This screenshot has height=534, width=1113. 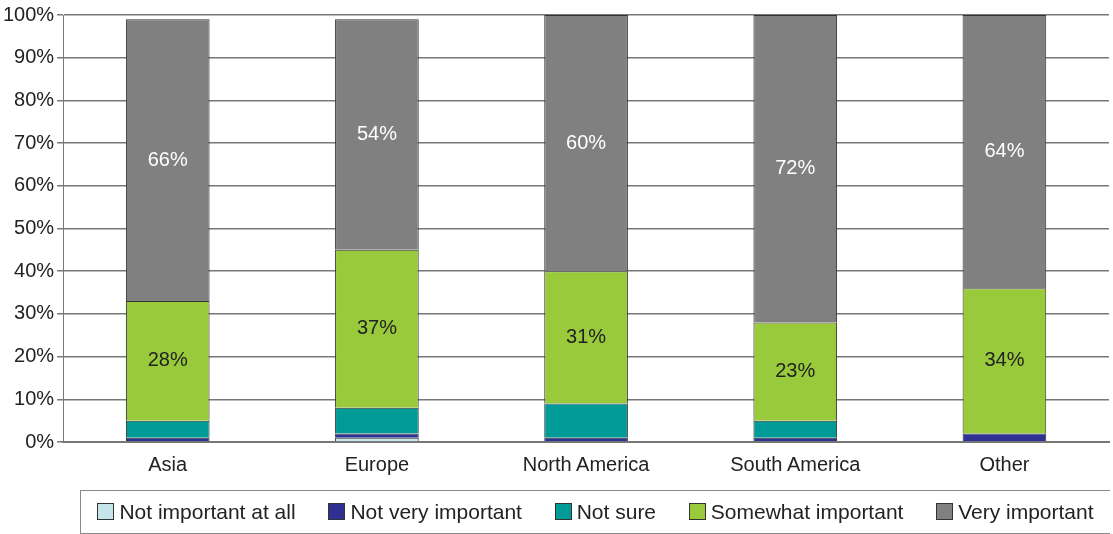 What do you see at coordinates (34, 184) in the screenshot?
I see `y-tick-label: 60%` at bounding box center [34, 184].